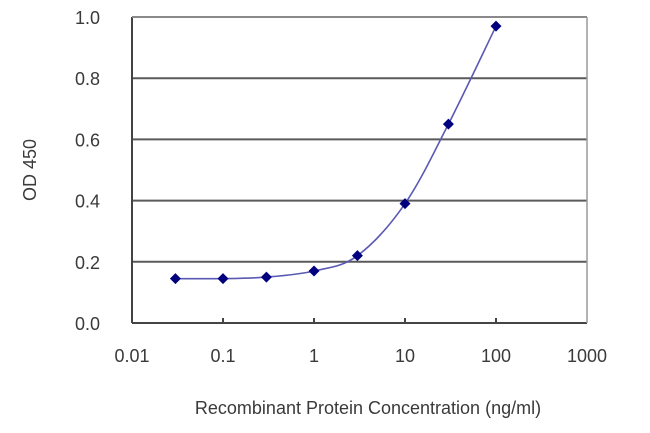 This screenshot has width=650, height=433. What do you see at coordinates (30, 170) in the screenshot?
I see `y-axis-title: OD 450` at bounding box center [30, 170].